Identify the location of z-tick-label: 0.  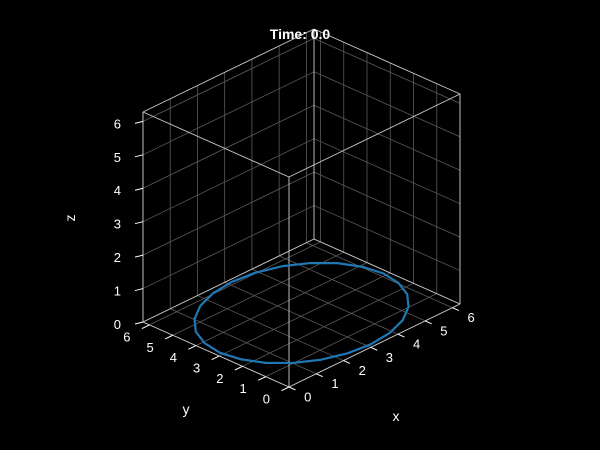
(117, 324).